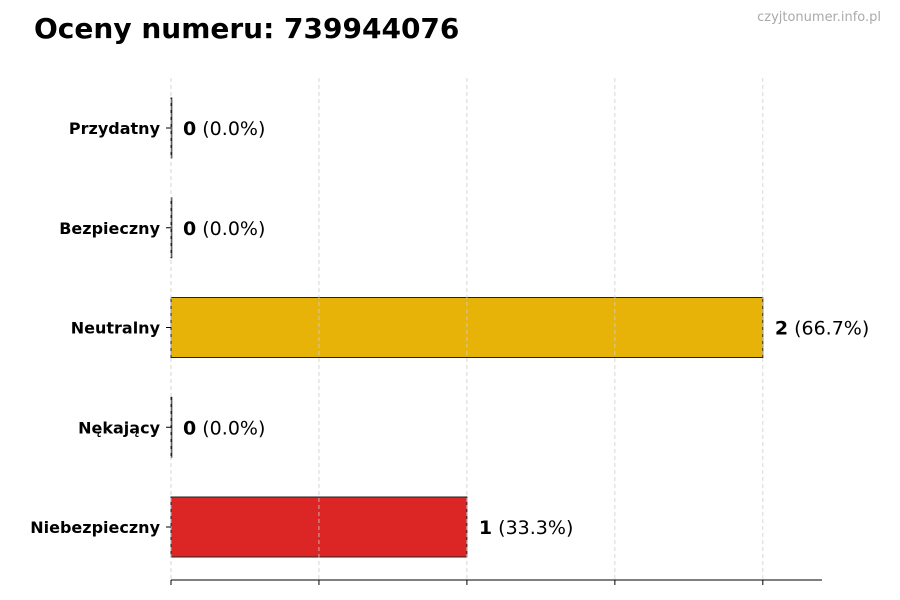 This screenshot has height=600, width=900. I want to click on category-label-2: Neutralny, so click(116, 328).